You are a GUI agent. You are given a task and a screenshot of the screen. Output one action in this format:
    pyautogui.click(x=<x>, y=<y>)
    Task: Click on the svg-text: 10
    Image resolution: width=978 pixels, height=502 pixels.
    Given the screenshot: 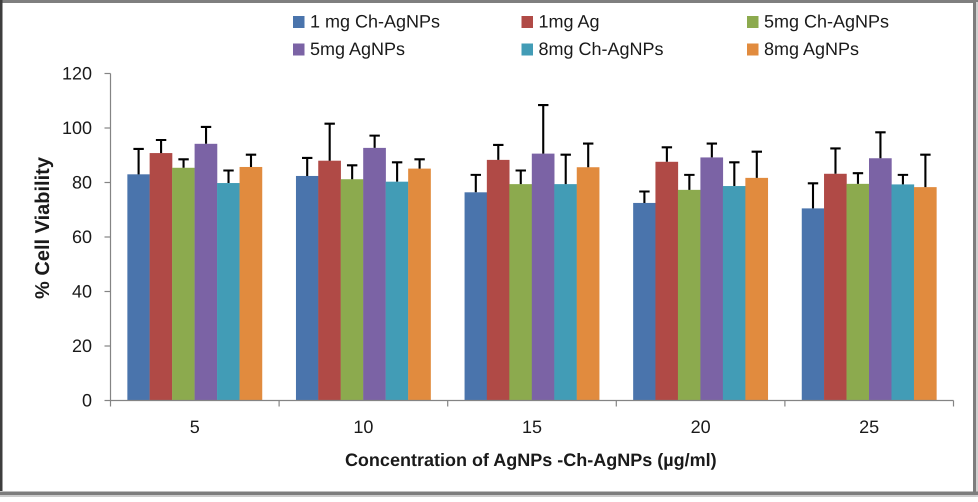 What is the action you would take?
    pyautogui.click(x=363, y=427)
    